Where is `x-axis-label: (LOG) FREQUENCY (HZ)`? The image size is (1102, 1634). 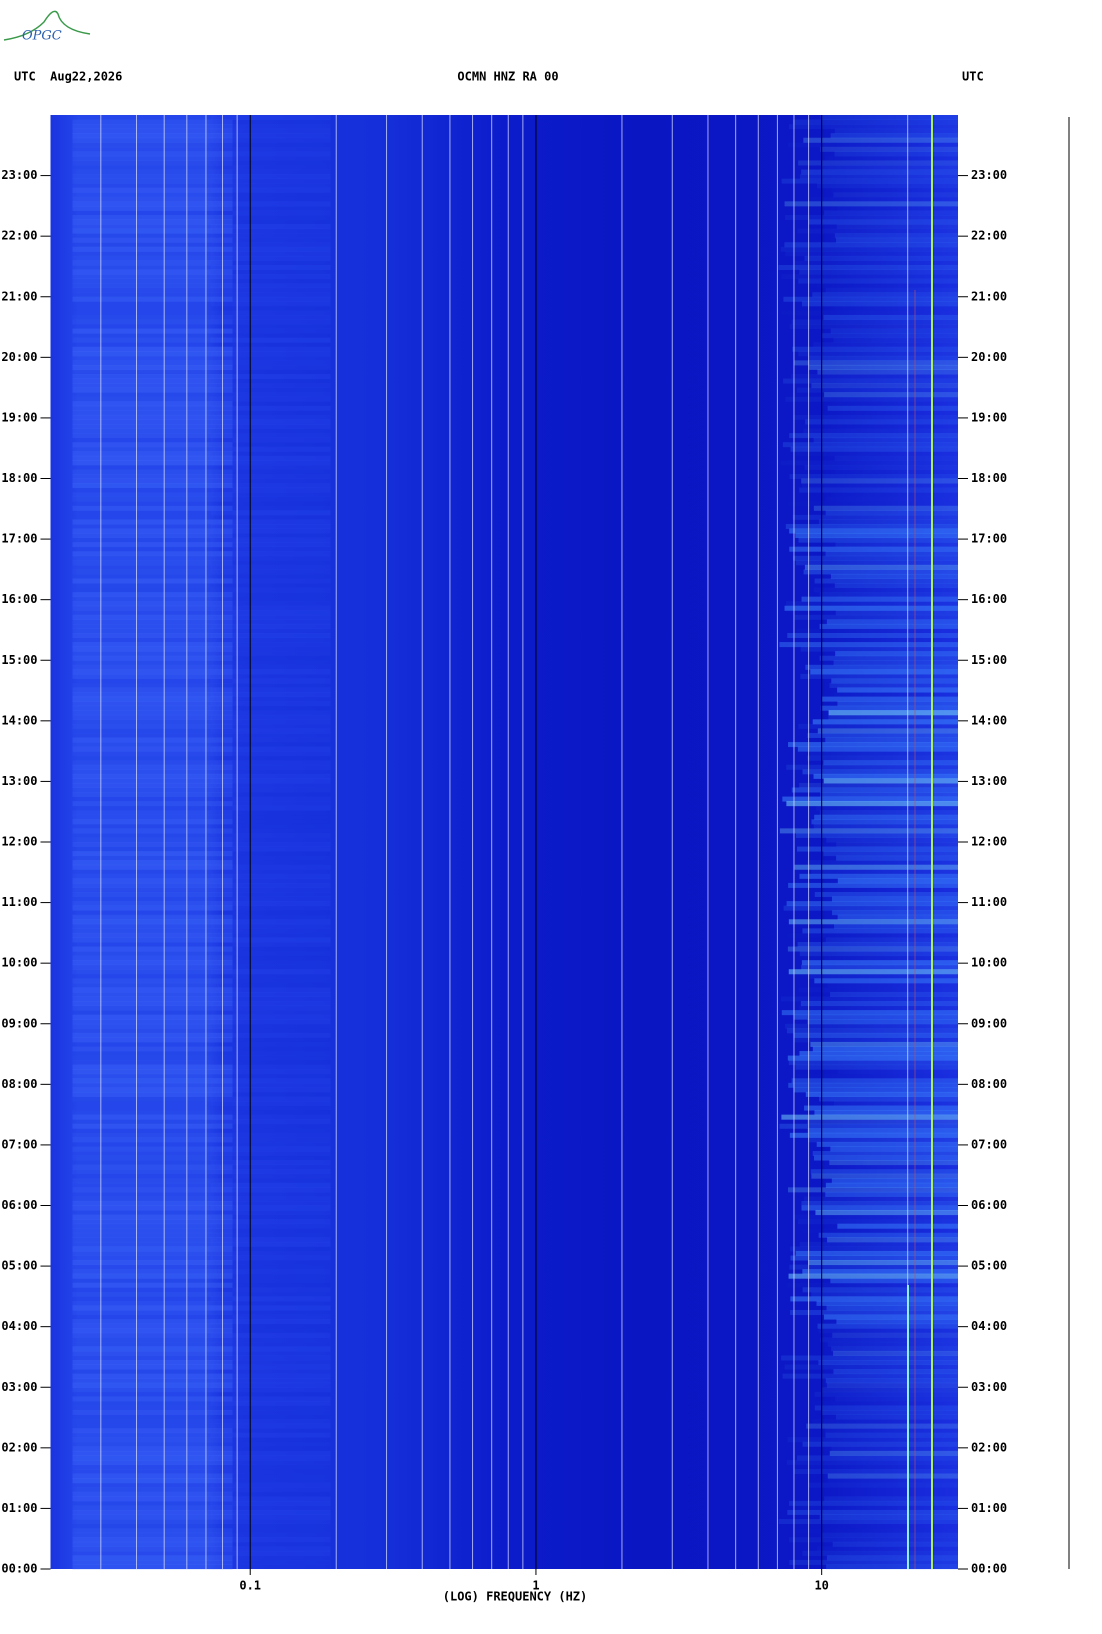
x-axis-label: (LOG) FREQUENCY (HZ) is located at coordinates (515, 1597).